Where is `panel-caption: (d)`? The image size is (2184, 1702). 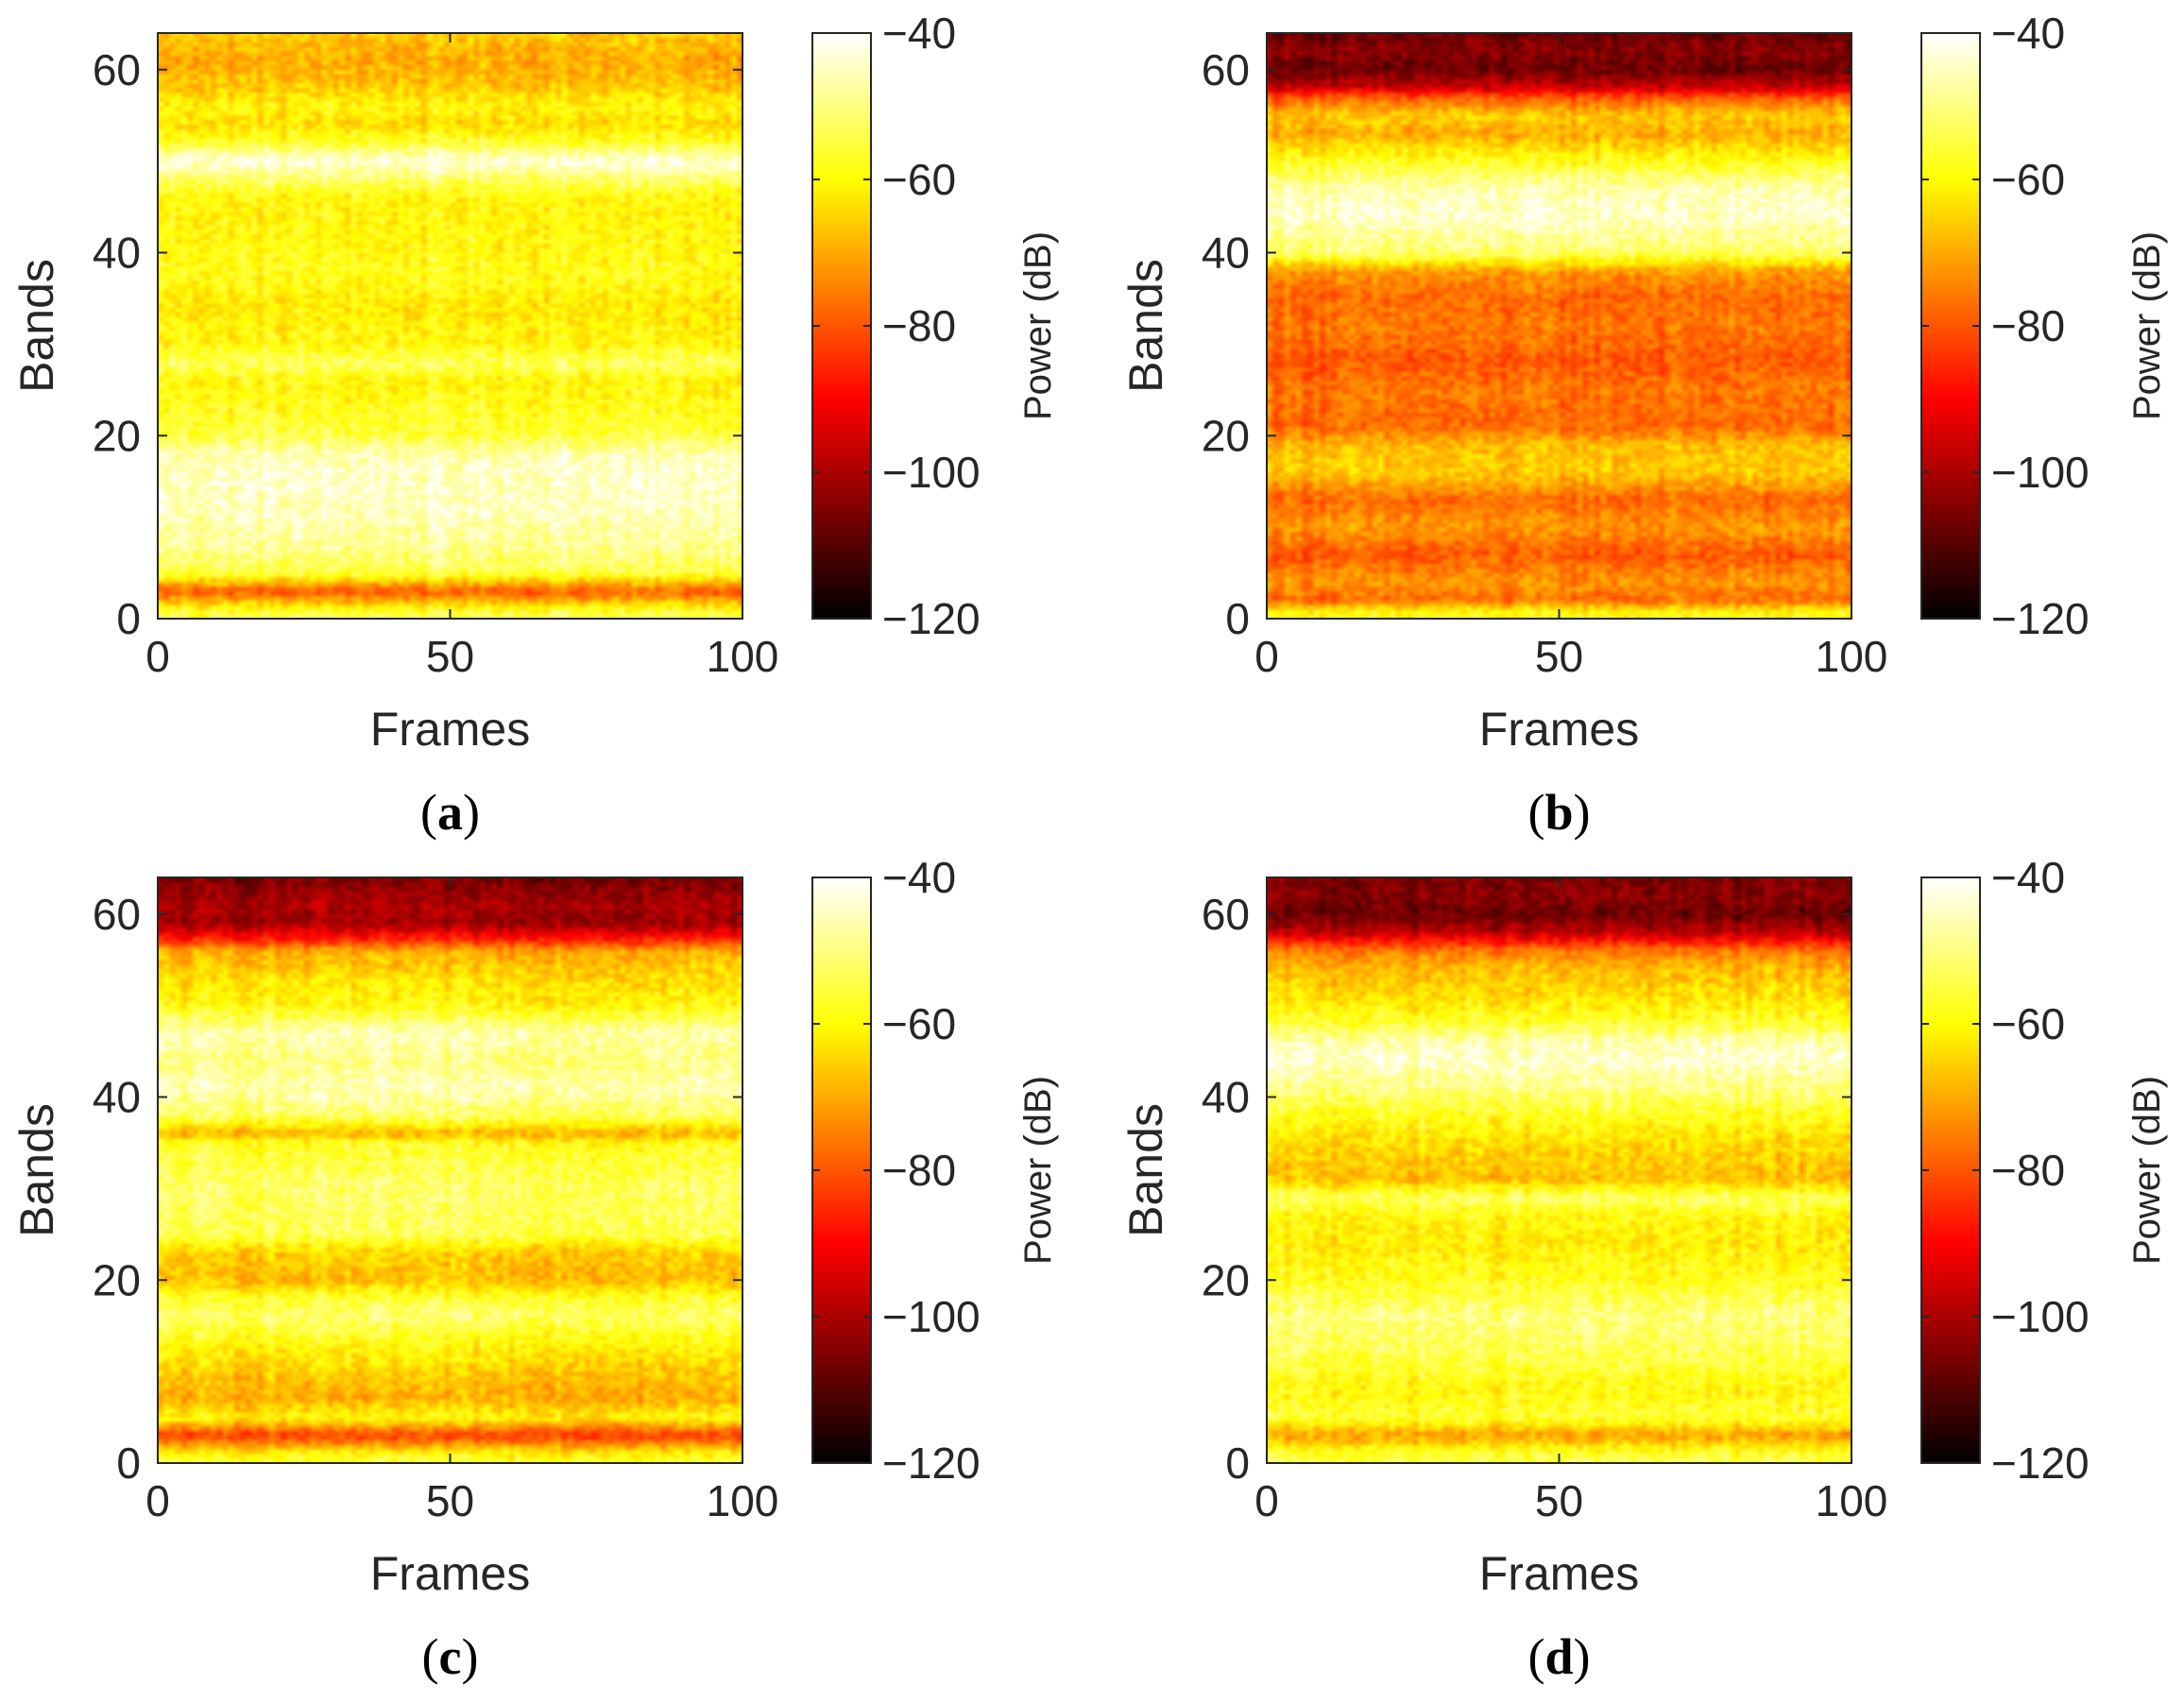 panel-caption: (d) is located at coordinates (1558, 1656).